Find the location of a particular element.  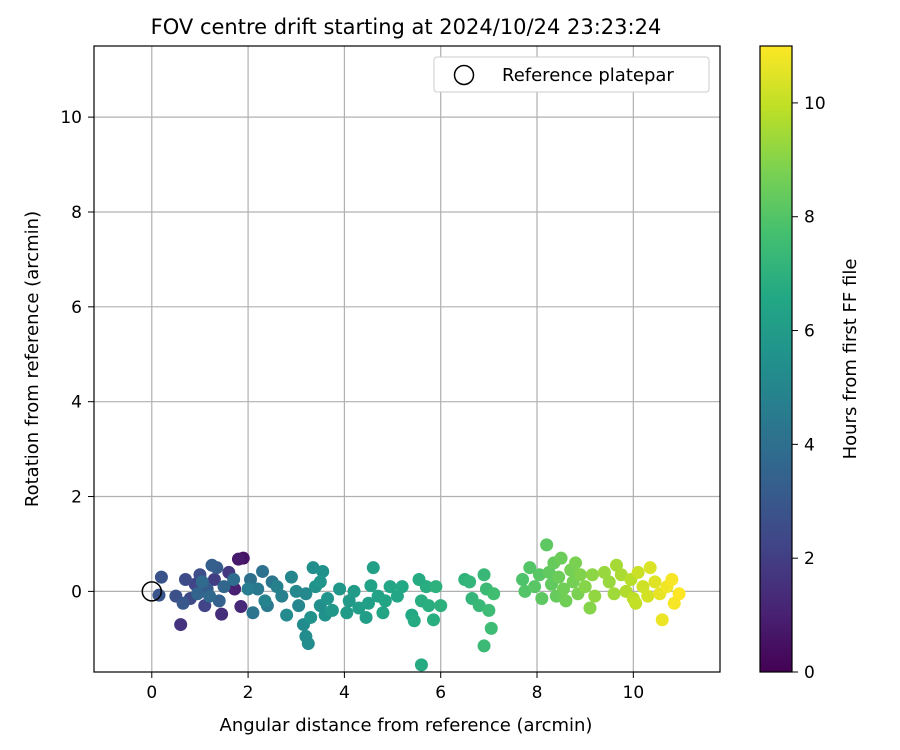

legend-box is located at coordinates (571, 74).